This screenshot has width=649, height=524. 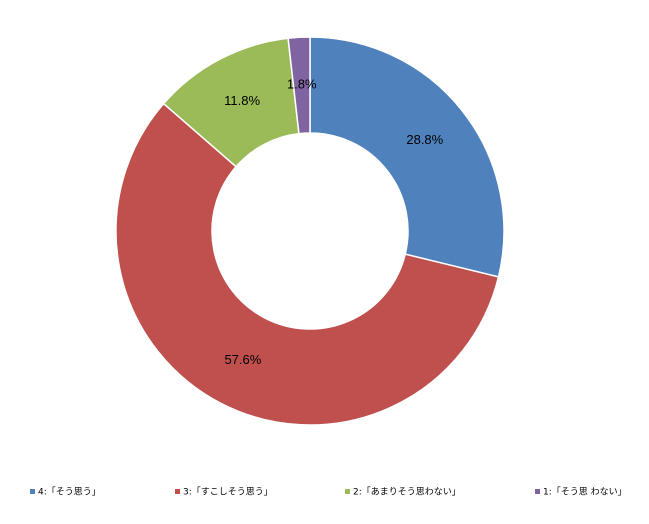 What do you see at coordinates (69, 492) in the screenshot?
I see `legend-label: 4:「そう思う」` at bounding box center [69, 492].